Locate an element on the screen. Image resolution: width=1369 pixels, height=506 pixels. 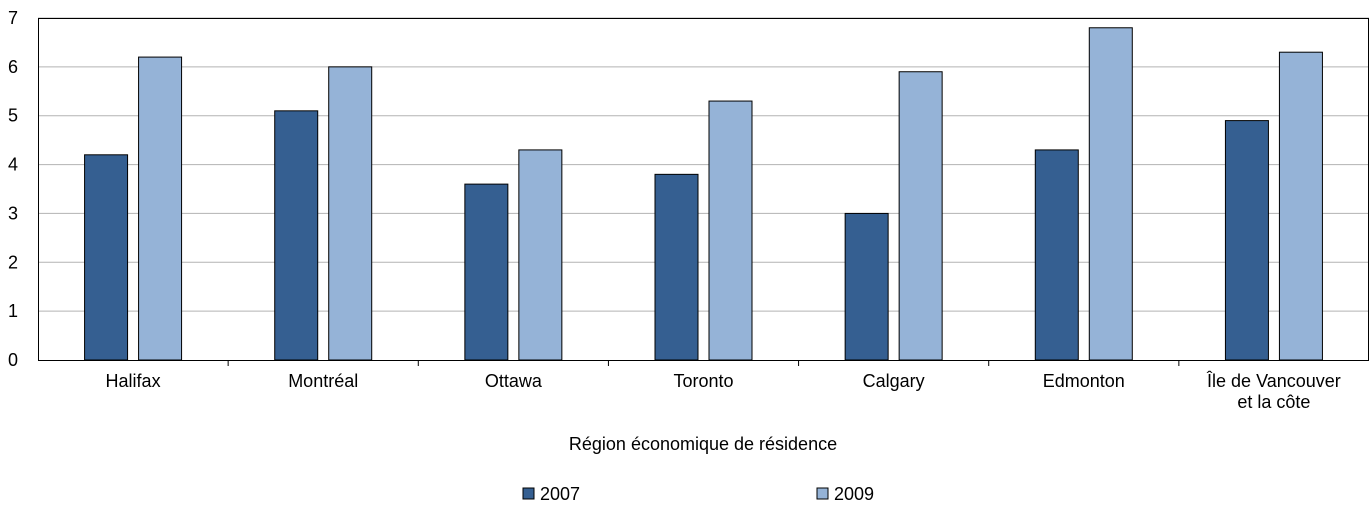
x-category-label: Ottawa is located at coordinates (514, 381).